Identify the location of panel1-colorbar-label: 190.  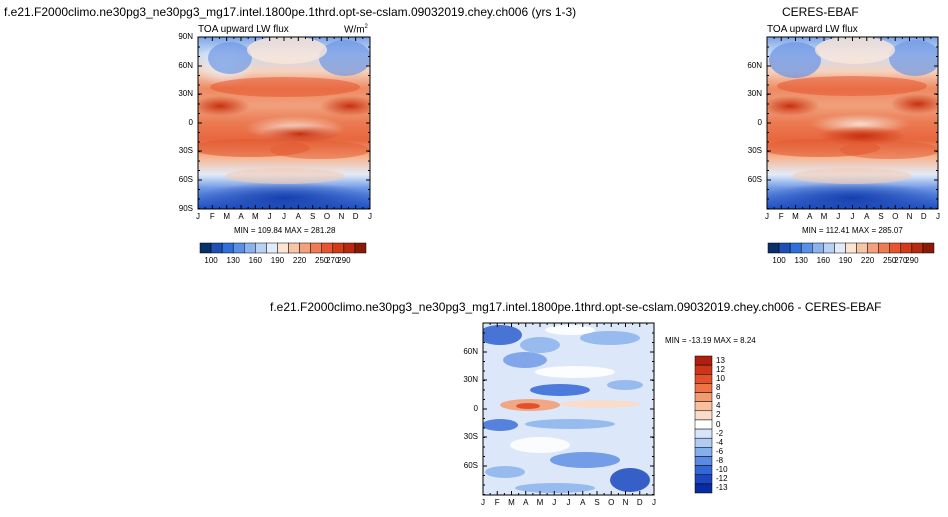
(277, 260).